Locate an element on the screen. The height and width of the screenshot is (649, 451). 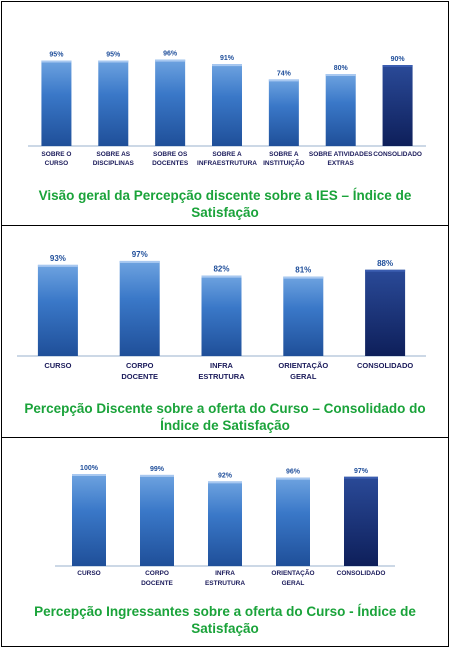
data-label: 93% is located at coordinates (58, 258).